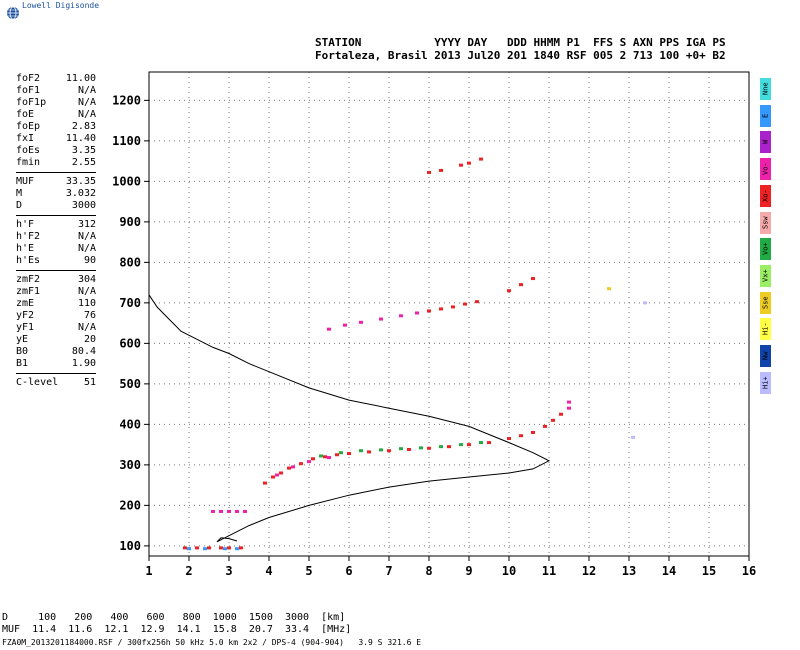  Describe the element at coordinates (56, 249) in the screenshot. I see `param-row: h'E N/A` at that location.